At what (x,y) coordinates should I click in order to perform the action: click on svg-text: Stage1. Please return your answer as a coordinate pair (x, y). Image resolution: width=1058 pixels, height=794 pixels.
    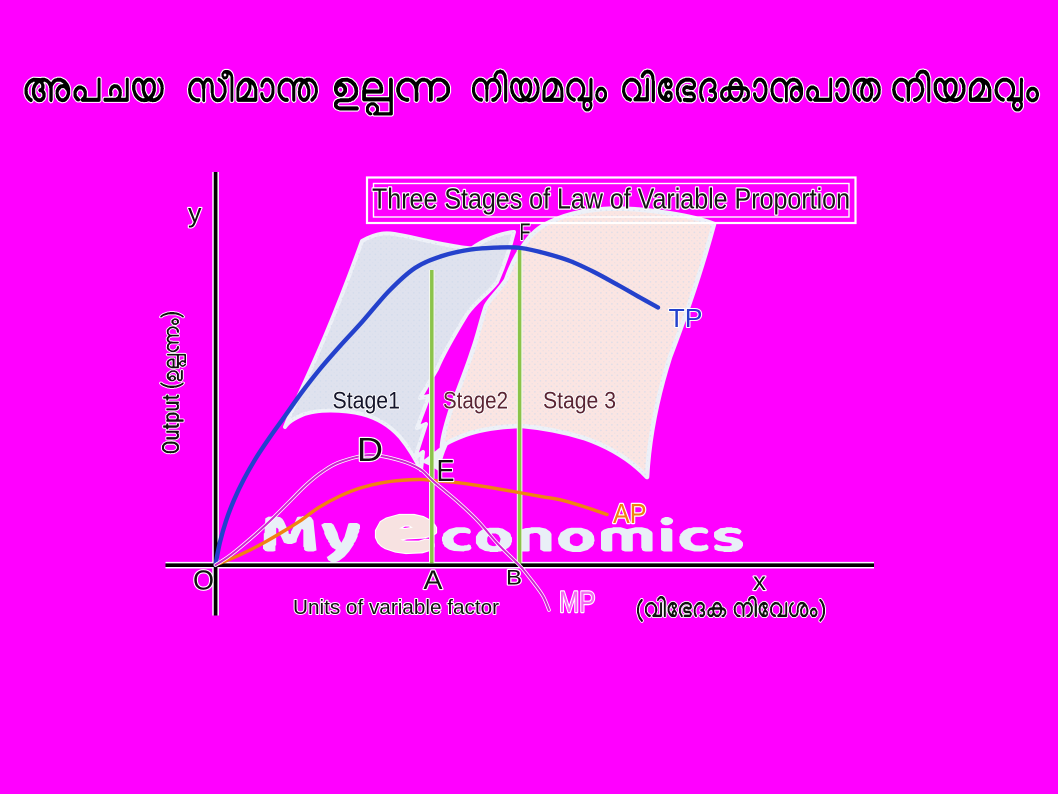
    Looking at the image, I should click on (367, 401).